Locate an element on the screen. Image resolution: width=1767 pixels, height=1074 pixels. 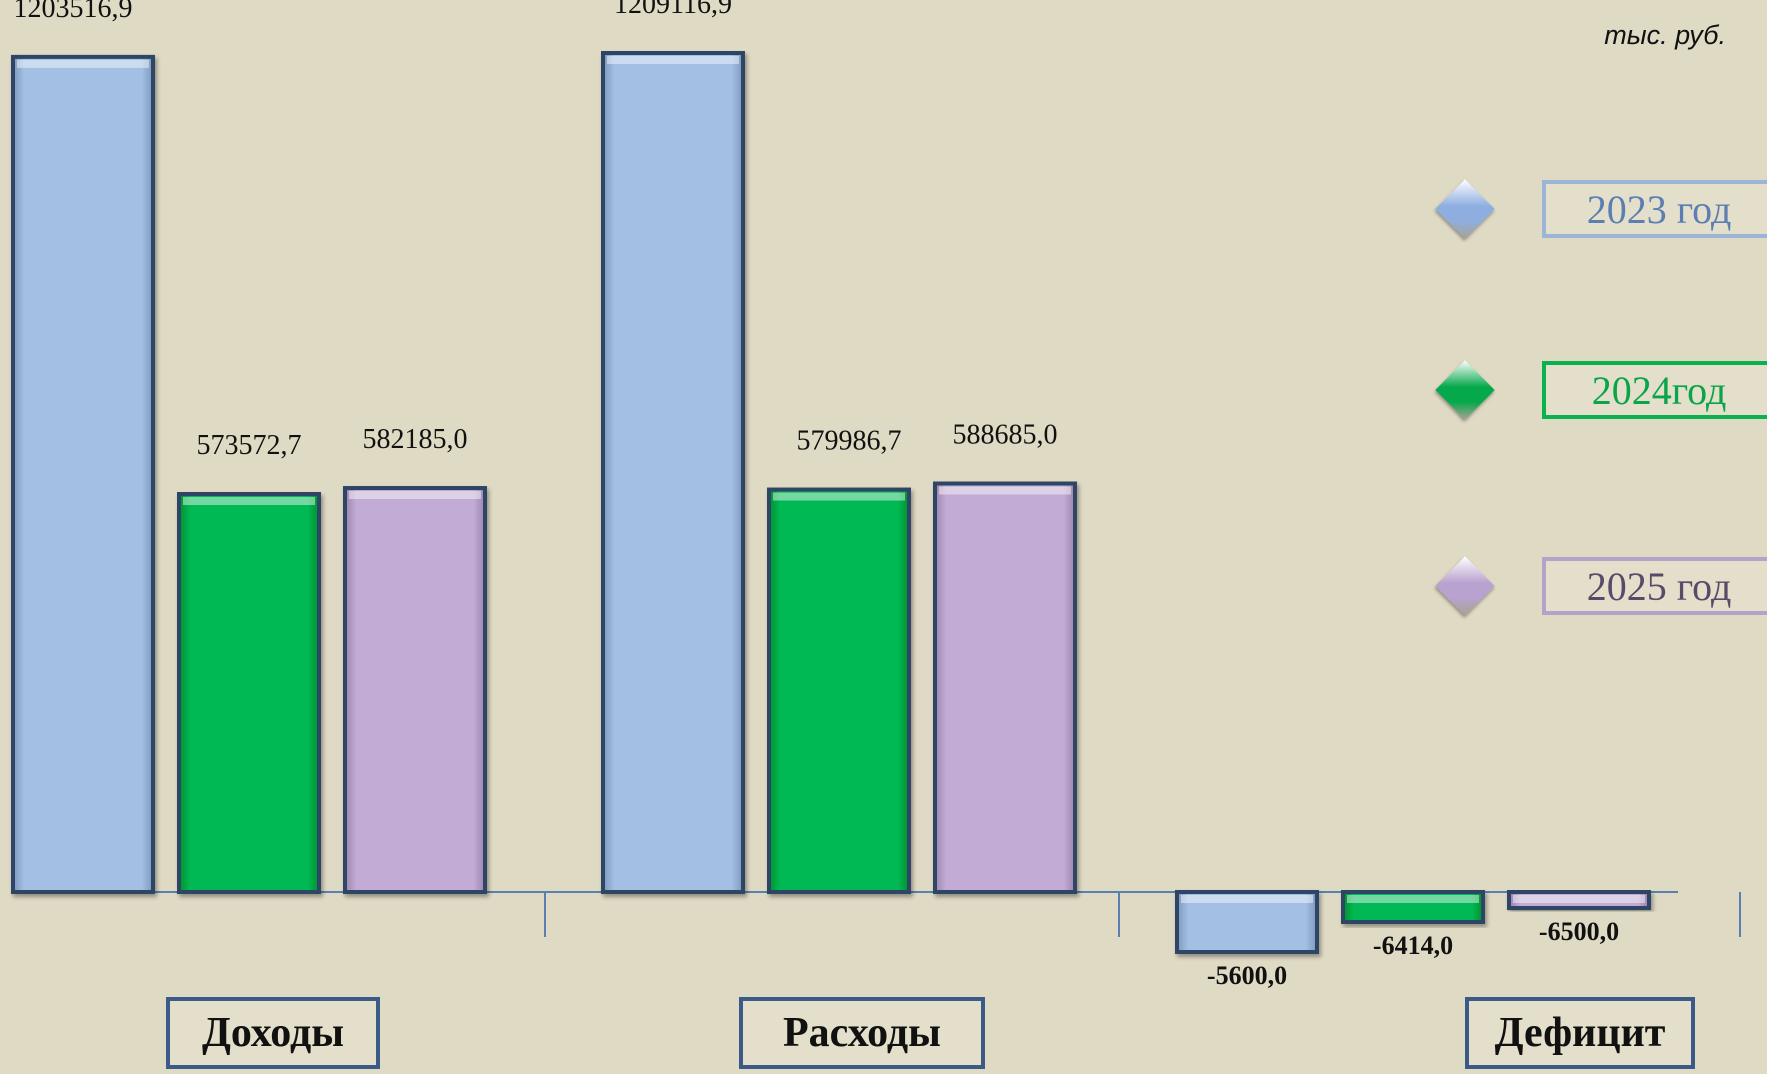
legend-item-2024: 2024год is located at coordinates (1599, 392).